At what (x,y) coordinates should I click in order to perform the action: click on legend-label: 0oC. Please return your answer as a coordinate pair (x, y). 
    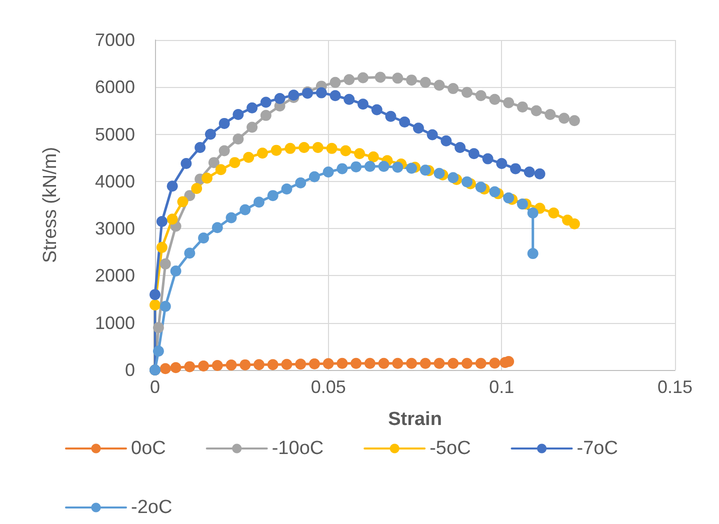
    Looking at the image, I should click on (148, 448).